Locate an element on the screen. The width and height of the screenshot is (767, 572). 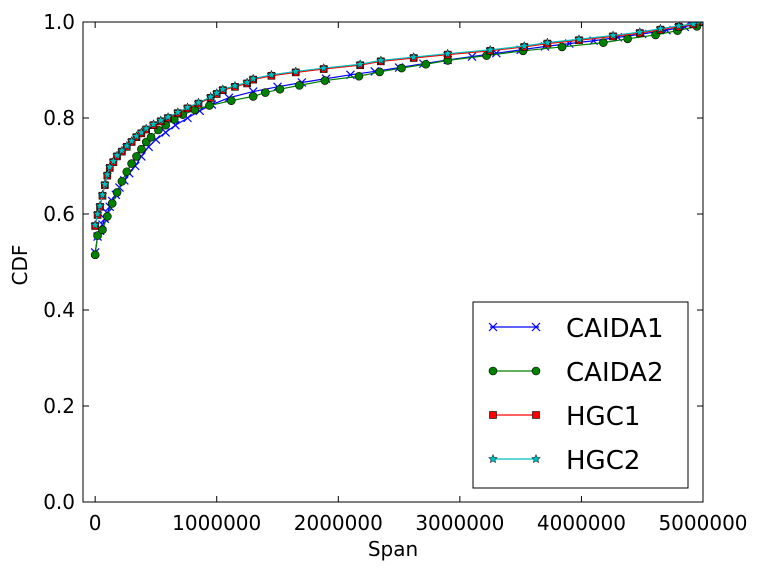
x-tick-label: 2000000 is located at coordinates (338, 523).